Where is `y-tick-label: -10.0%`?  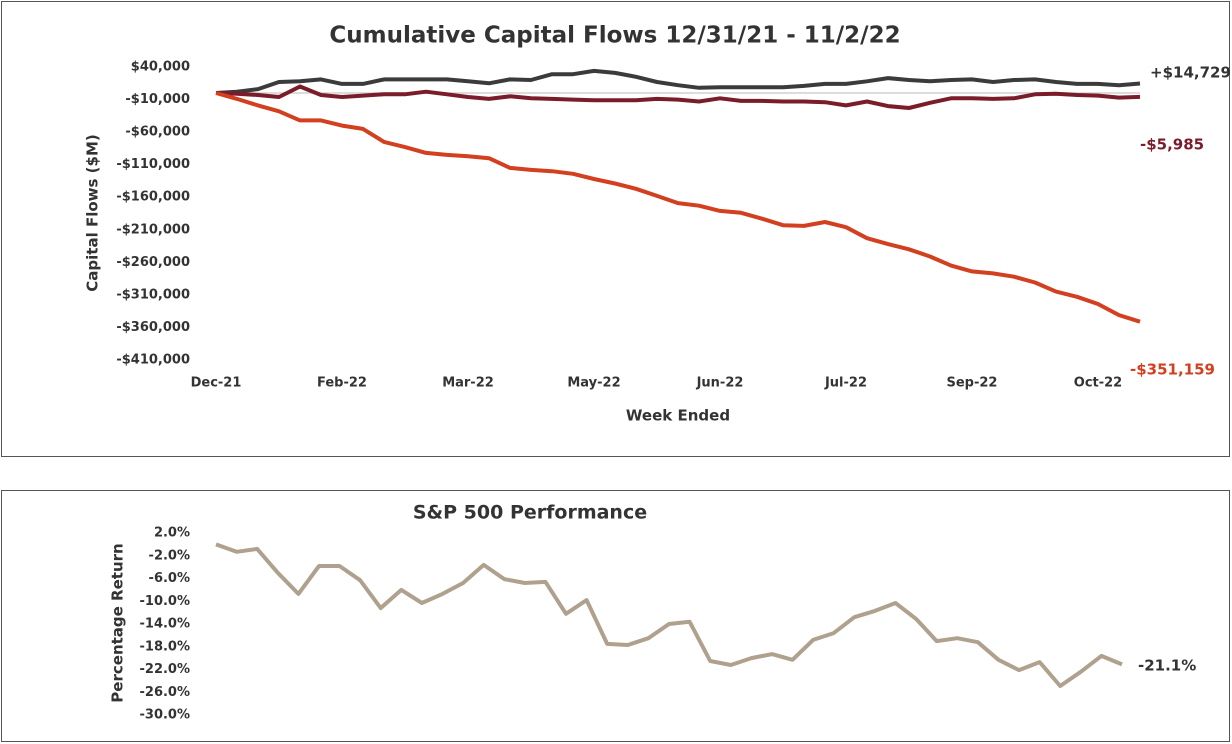
y-tick-label: -10.0% is located at coordinates (165, 601).